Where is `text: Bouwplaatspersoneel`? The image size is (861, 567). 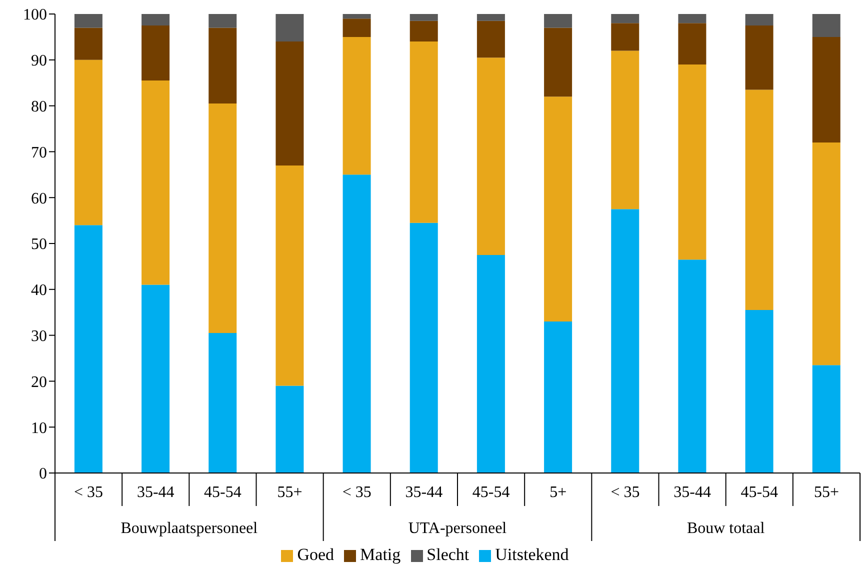
text: Bouwplaatspersoneel is located at coordinates (189, 528).